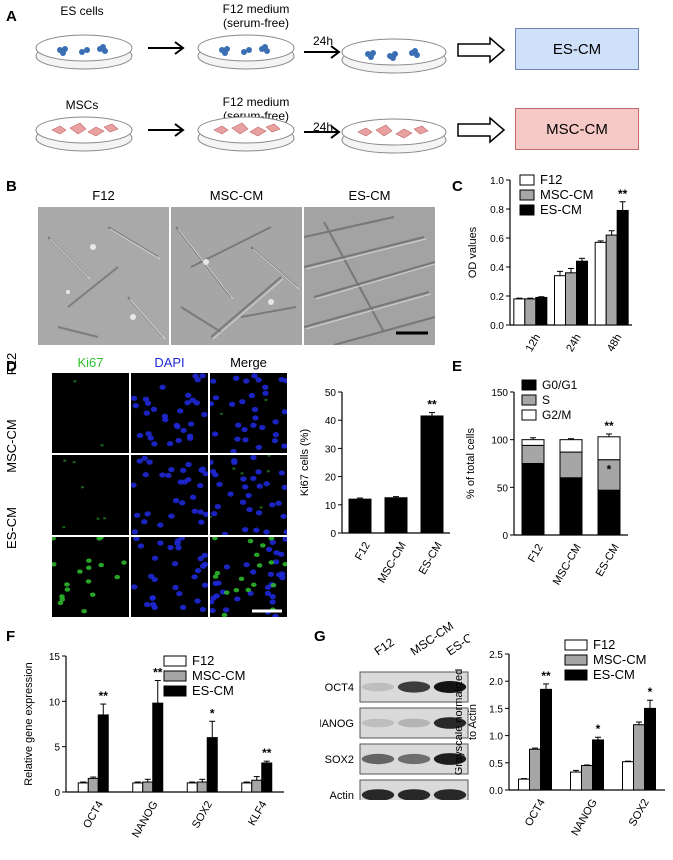 The width and height of the screenshot is (673, 860). I want to click on lane-label: F12, so click(384, 647).